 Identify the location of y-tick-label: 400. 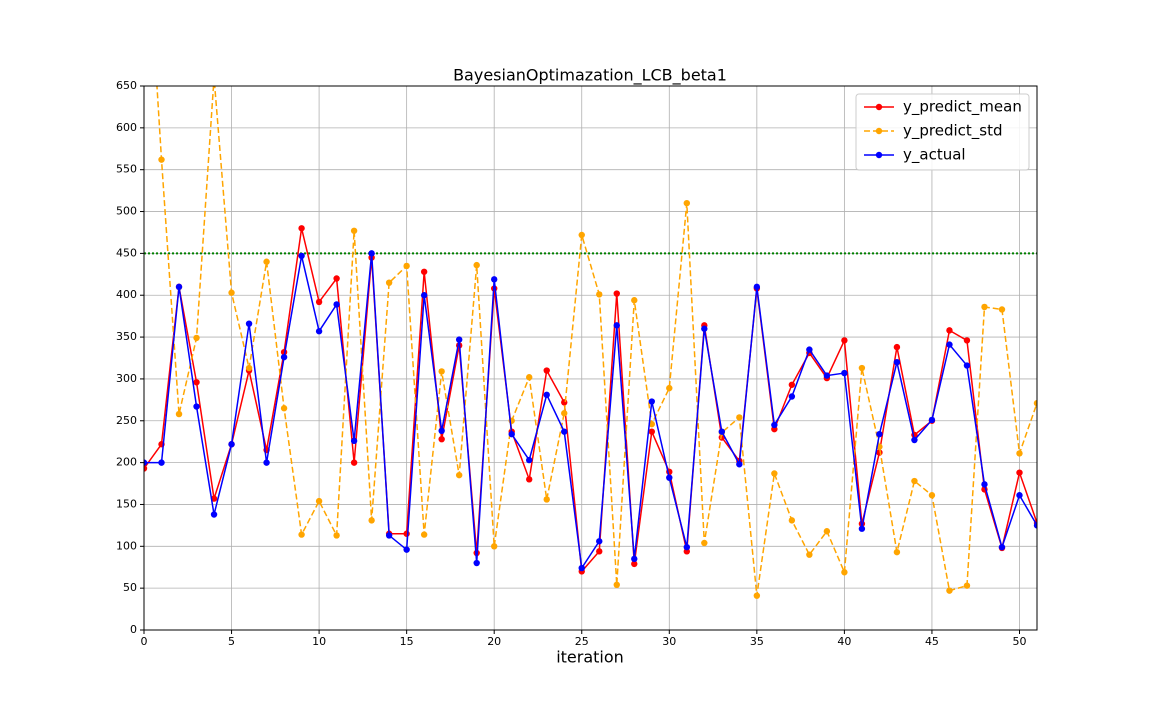
(126, 294).